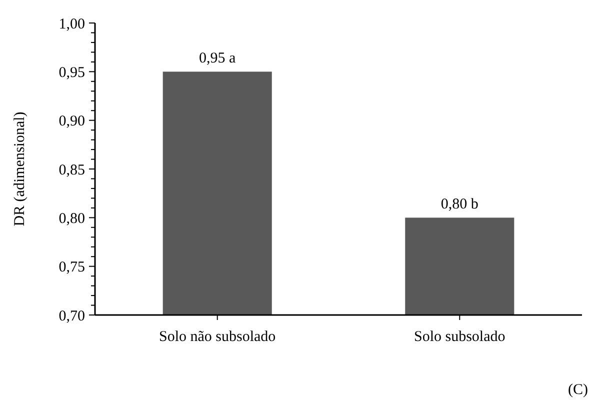 The height and width of the screenshot is (408, 602). Describe the element at coordinates (71, 316) in the screenshot. I see `y-tick-label: 0,70` at that location.